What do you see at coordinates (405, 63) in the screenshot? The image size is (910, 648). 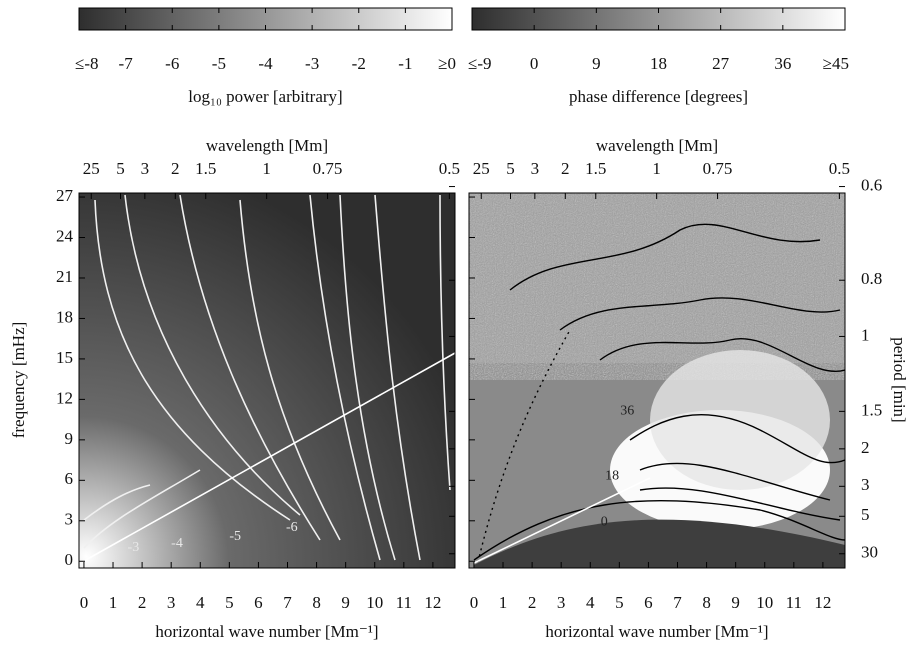 I see `colorbar-tick-label: -1` at bounding box center [405, 63].